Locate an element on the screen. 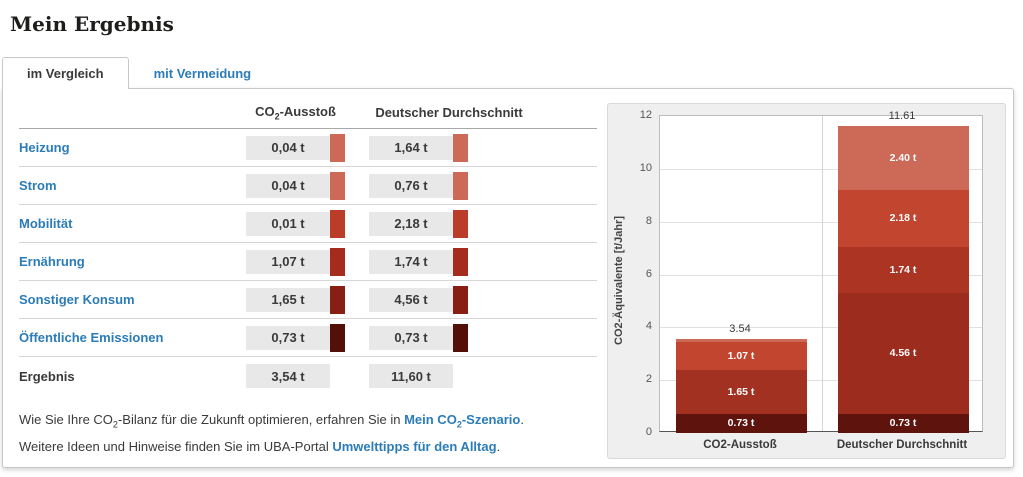 This screenshot has width=1023, height=477. segment-label: 4.56 t is located at coordinates (903, 353).